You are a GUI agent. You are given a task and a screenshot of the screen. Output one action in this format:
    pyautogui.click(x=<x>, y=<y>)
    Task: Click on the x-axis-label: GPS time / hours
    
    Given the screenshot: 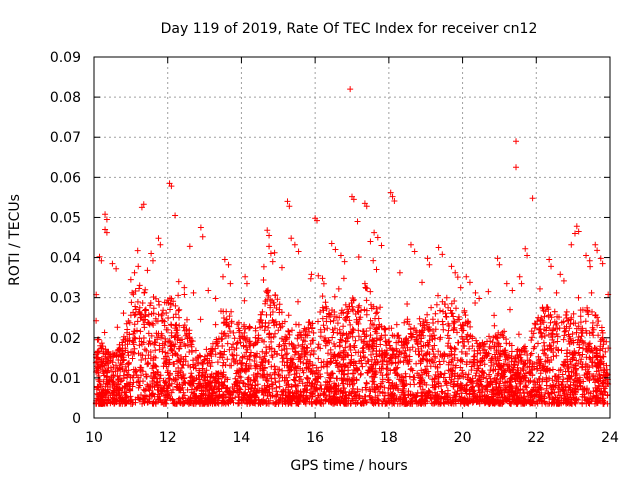 What is the action you would take?
    pyautogui.click(x=348, y=466)
    